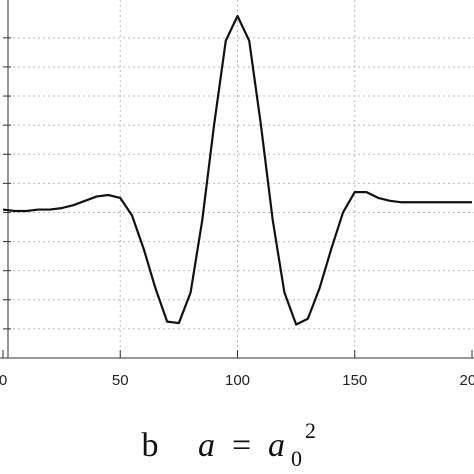 This screenshot has width=474, height=474. I want to click on formula-op: =, so click(241, 445).